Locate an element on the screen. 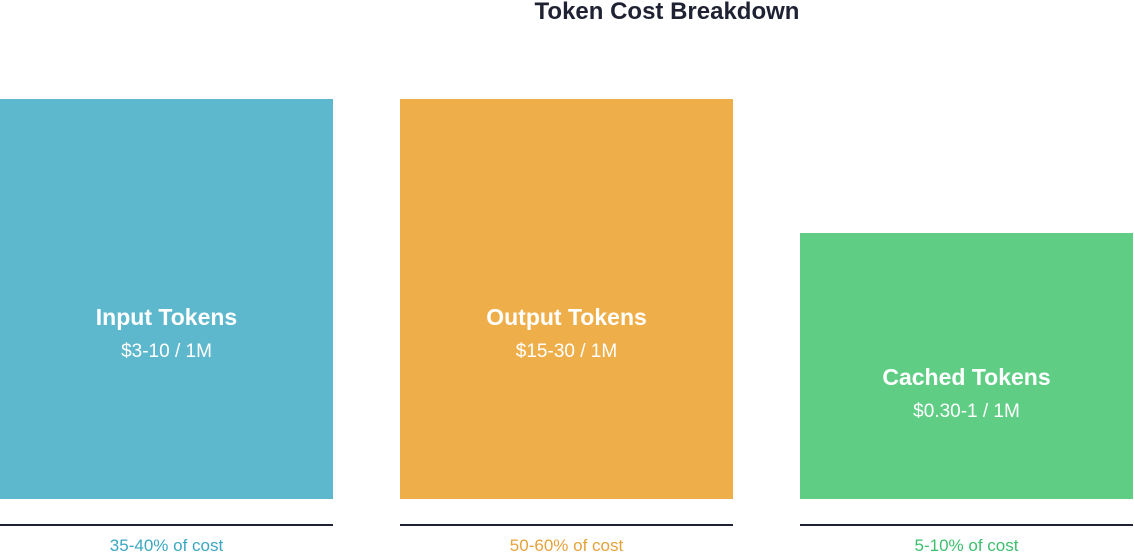 This screenshot has height=553, width=1134. card-share: 50-60% of cost is located at coordinates (566, 544).